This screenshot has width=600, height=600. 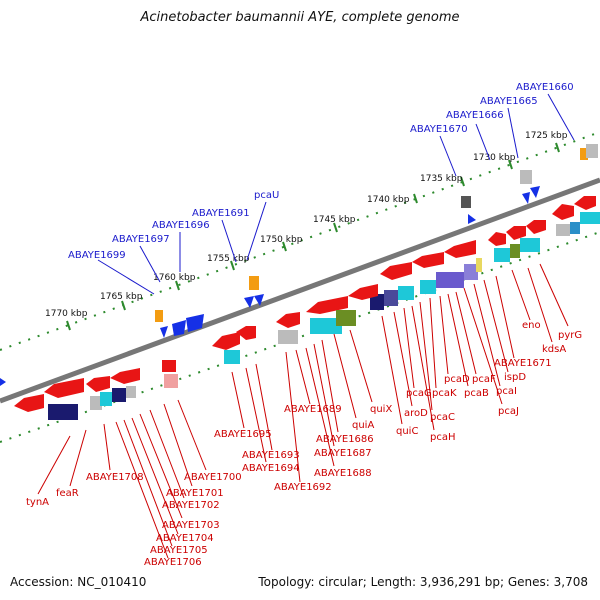 What do you see at coordinates (37, 502) in the screenshot?
I see `gene-label: tynA` at bounding box center [37, 502].